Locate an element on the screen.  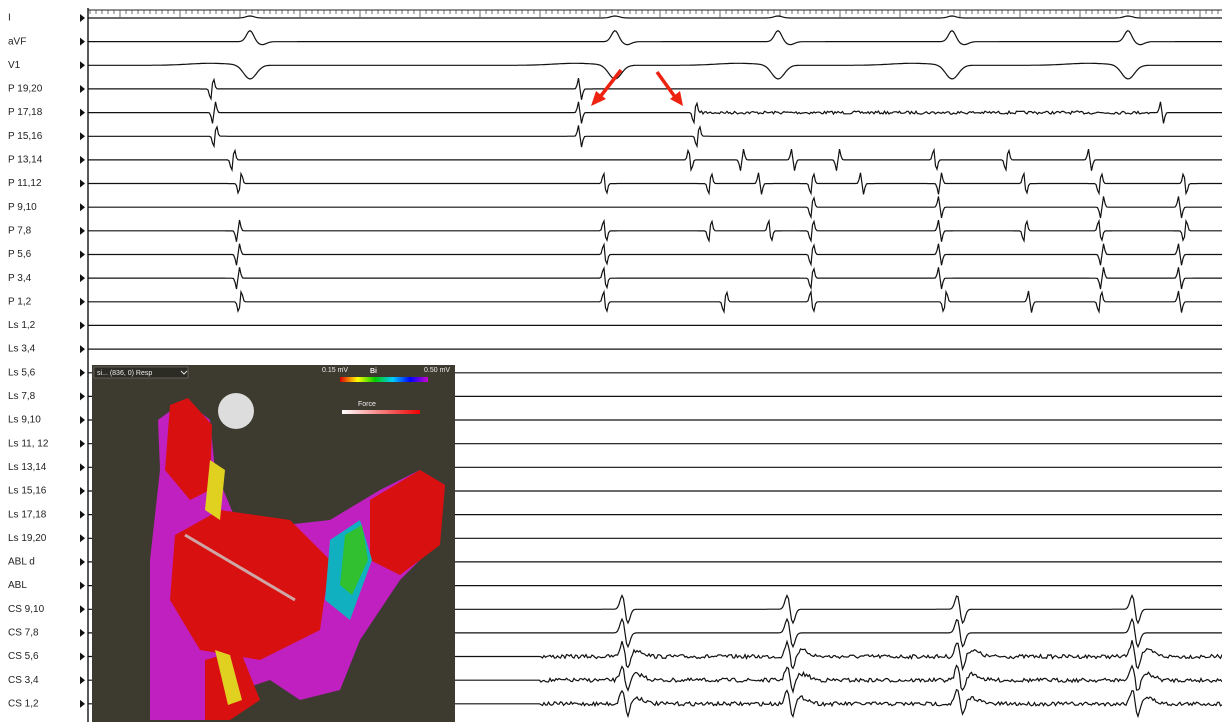
channel-label: Ls 17,18 is located at coordinates (27, 514).